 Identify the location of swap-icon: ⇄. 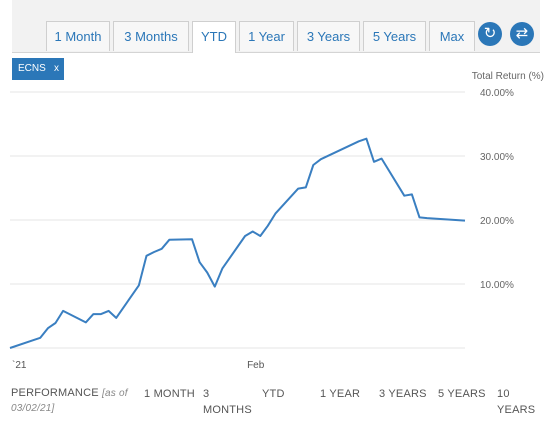
(522, 33).